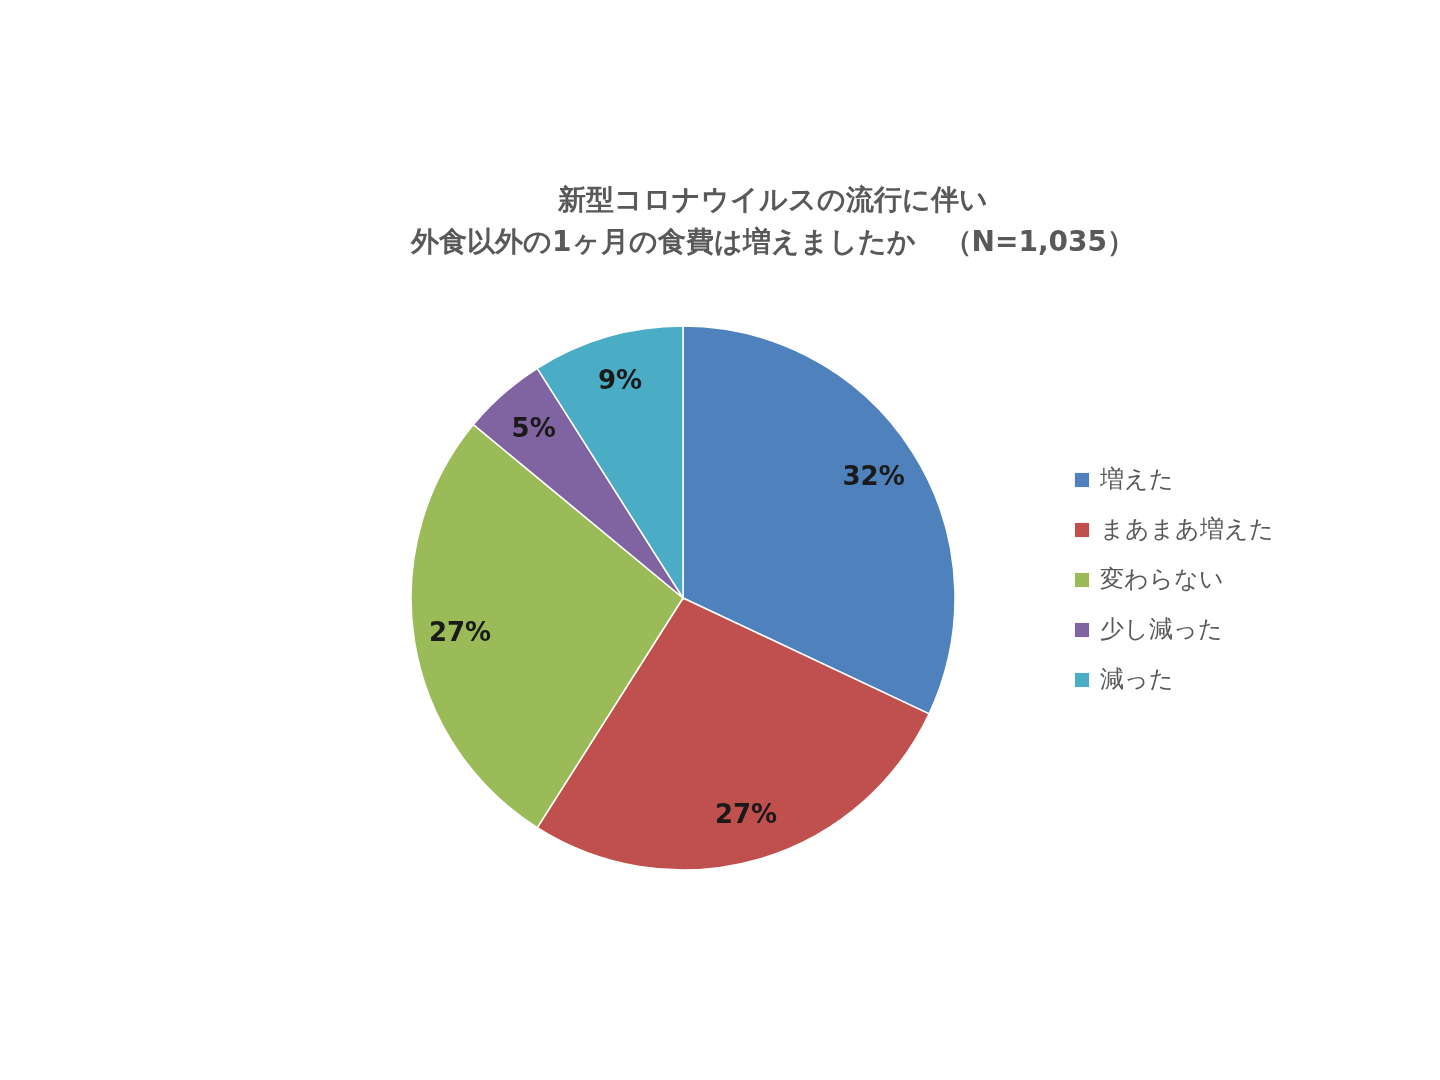 This screenshot has height=1080, width=1440. What do you see at coordinates (620, 380) in the screenshot?
I see `data-label: 9%` at bounding box center [620, 380].